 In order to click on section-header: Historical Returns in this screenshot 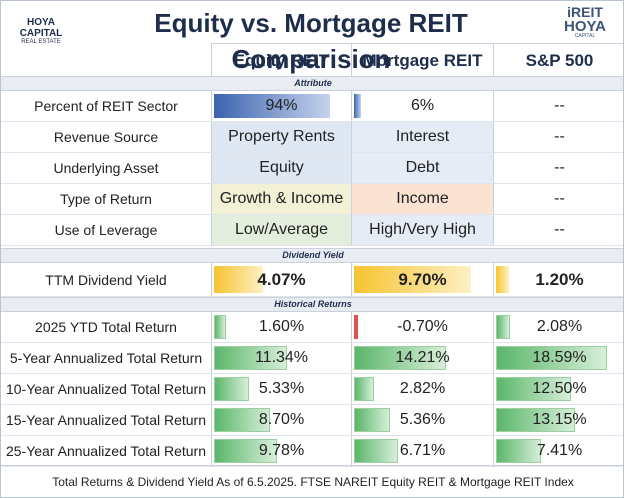, I will do `click(312, 304)`.